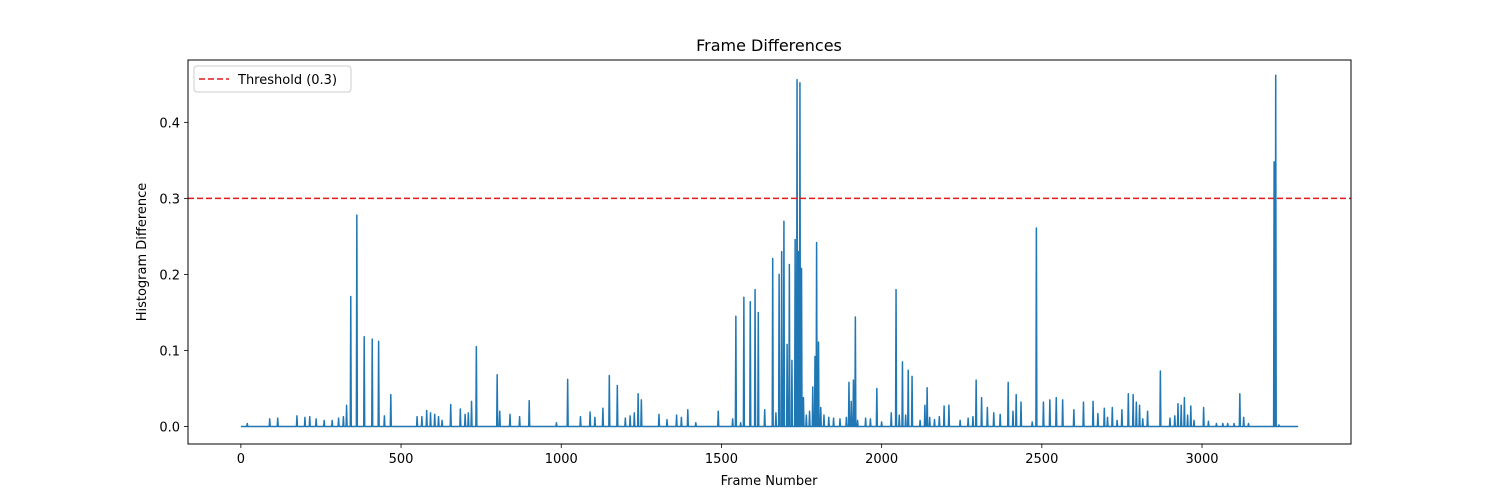  What do you see at coordinates (169, 275) in the screenshot?
I see `y-tick-label: 0.2` at bounding box center [169, 275].